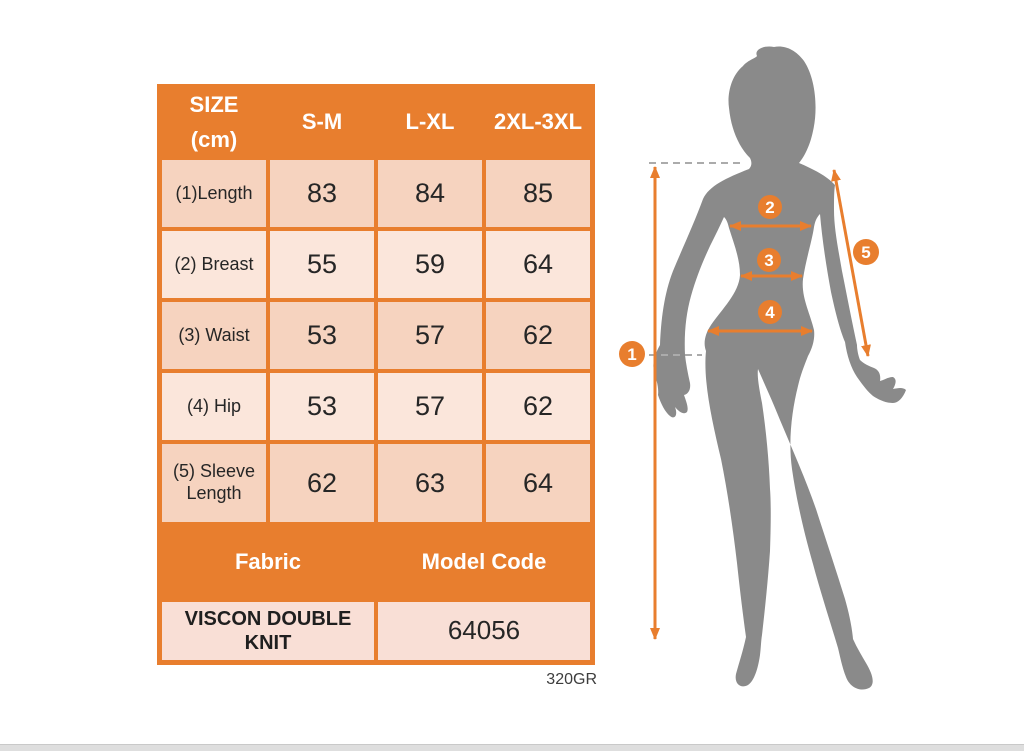 The image size is (1024, 751). Describe the element at coordinates (268, 631) in the screenshot. I see `fabric-value: VISCON DOUBLE KNIT` at that location.